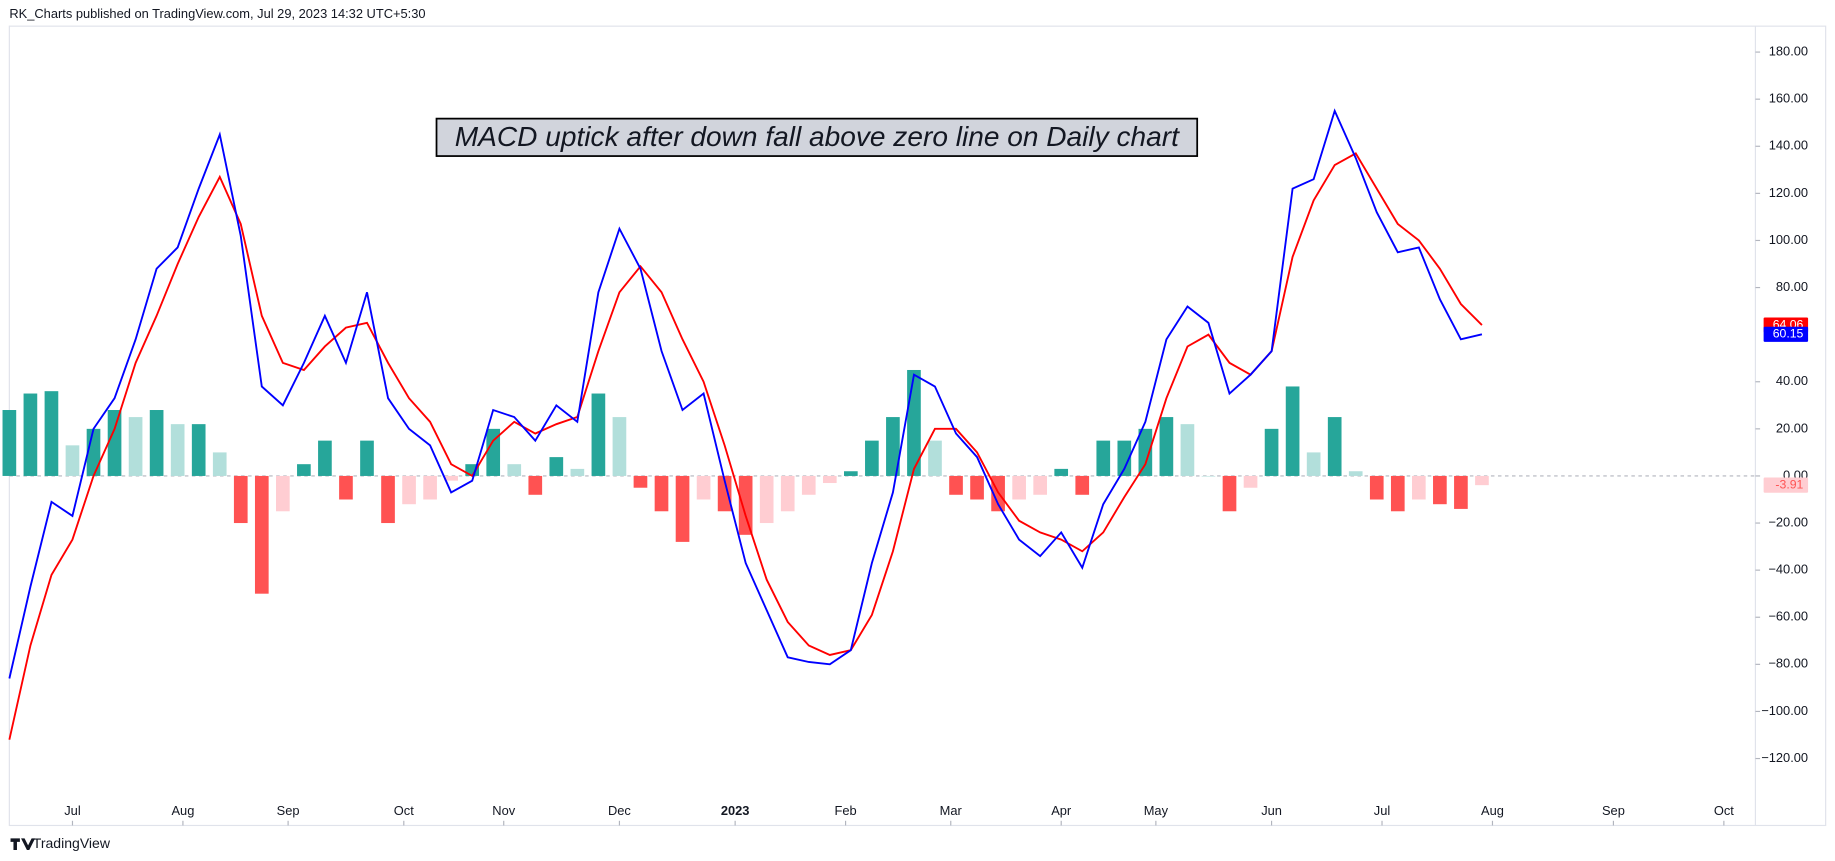 This screenshot has height=861, width=1835. I want to click on y-tick-label: 140.00, so click(1788, 145).